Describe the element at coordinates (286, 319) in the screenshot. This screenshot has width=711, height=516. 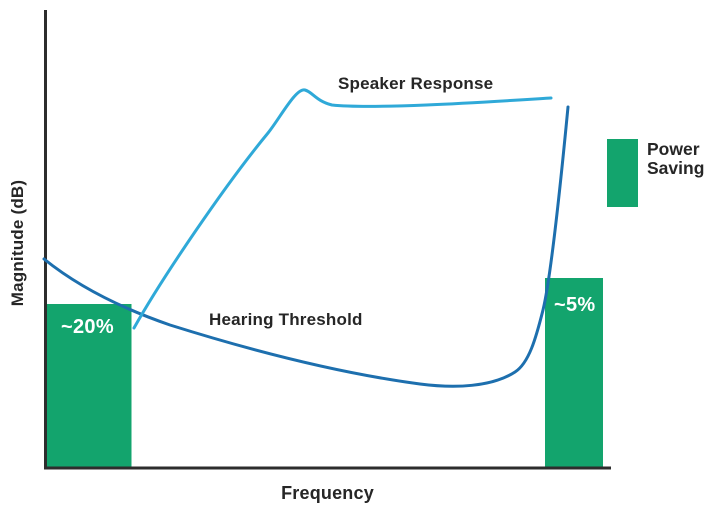
I see `hearing-threshold-label: Hearing Threshold` at that location.